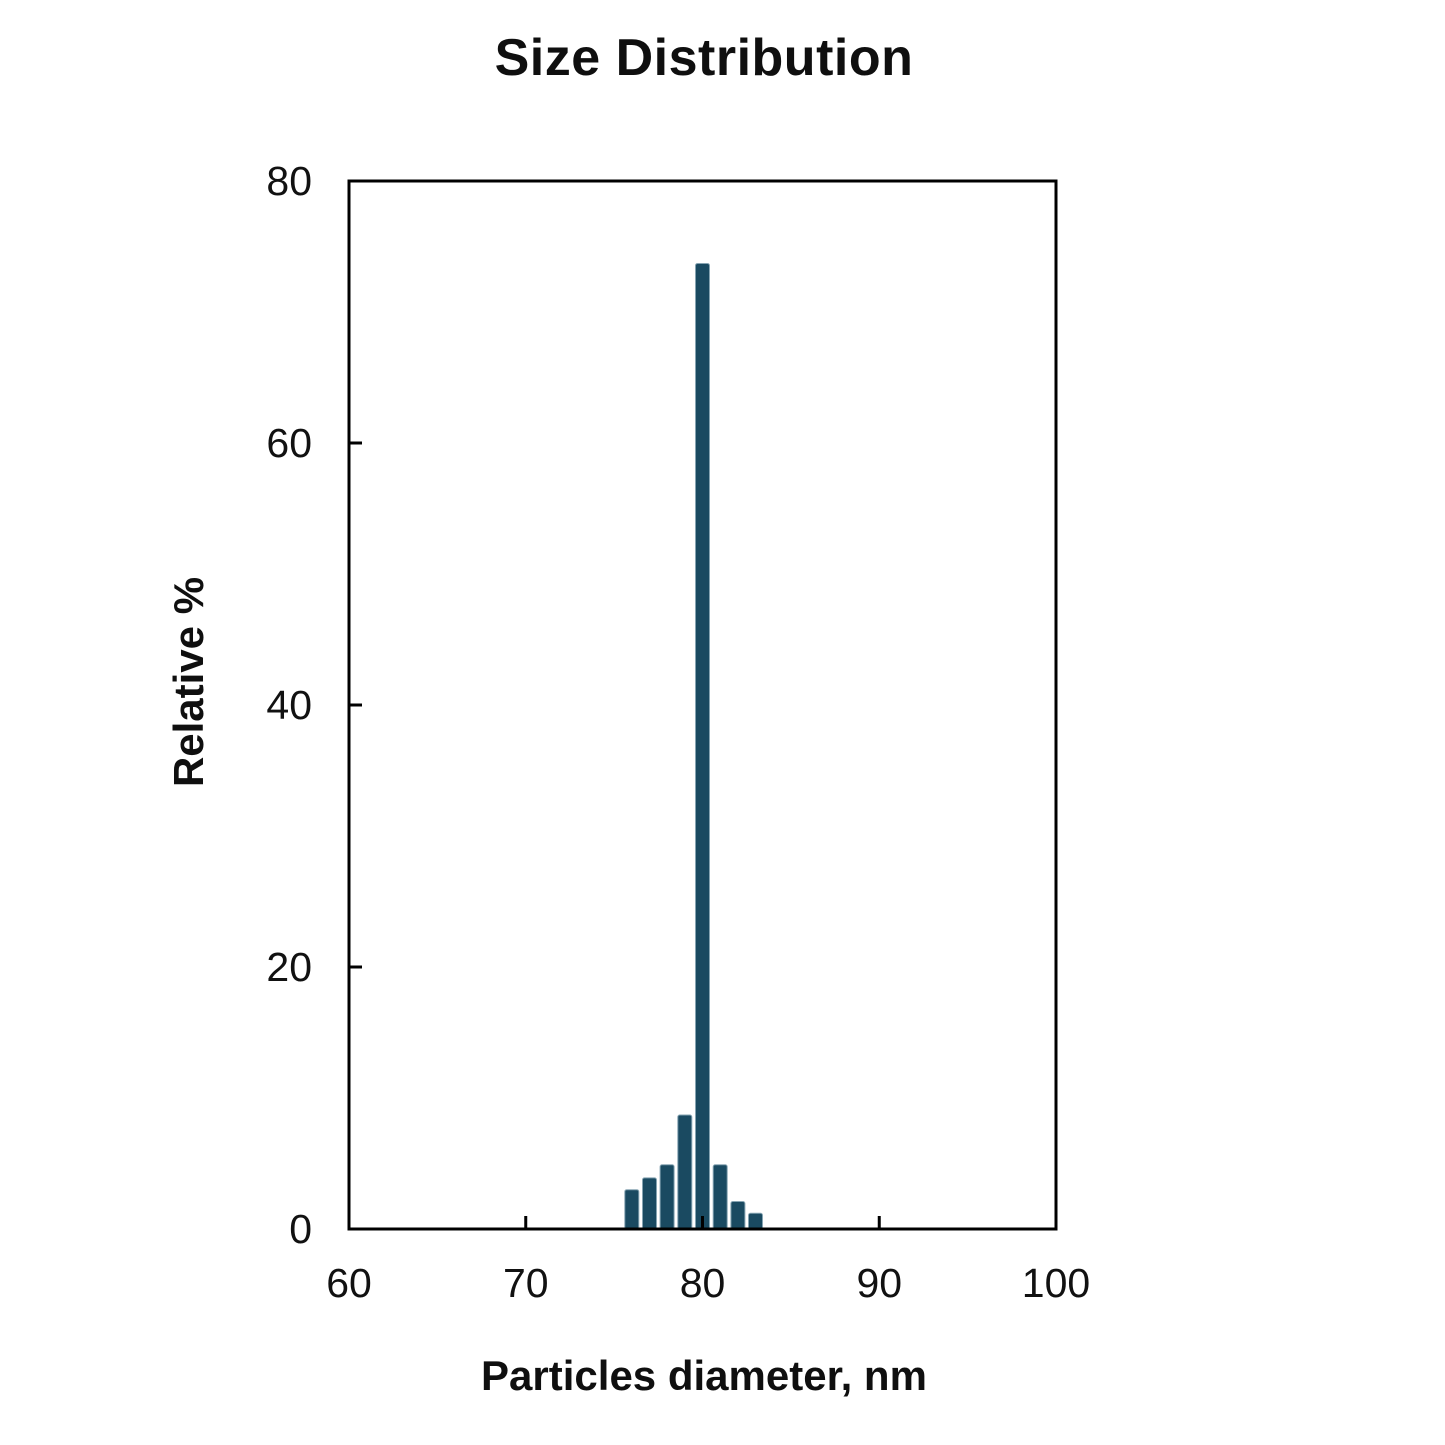  What do you see at coordinates (703, 1283) in the screenshot?
I see `x-tick-label: 80` at bounding box center [703, 1283].